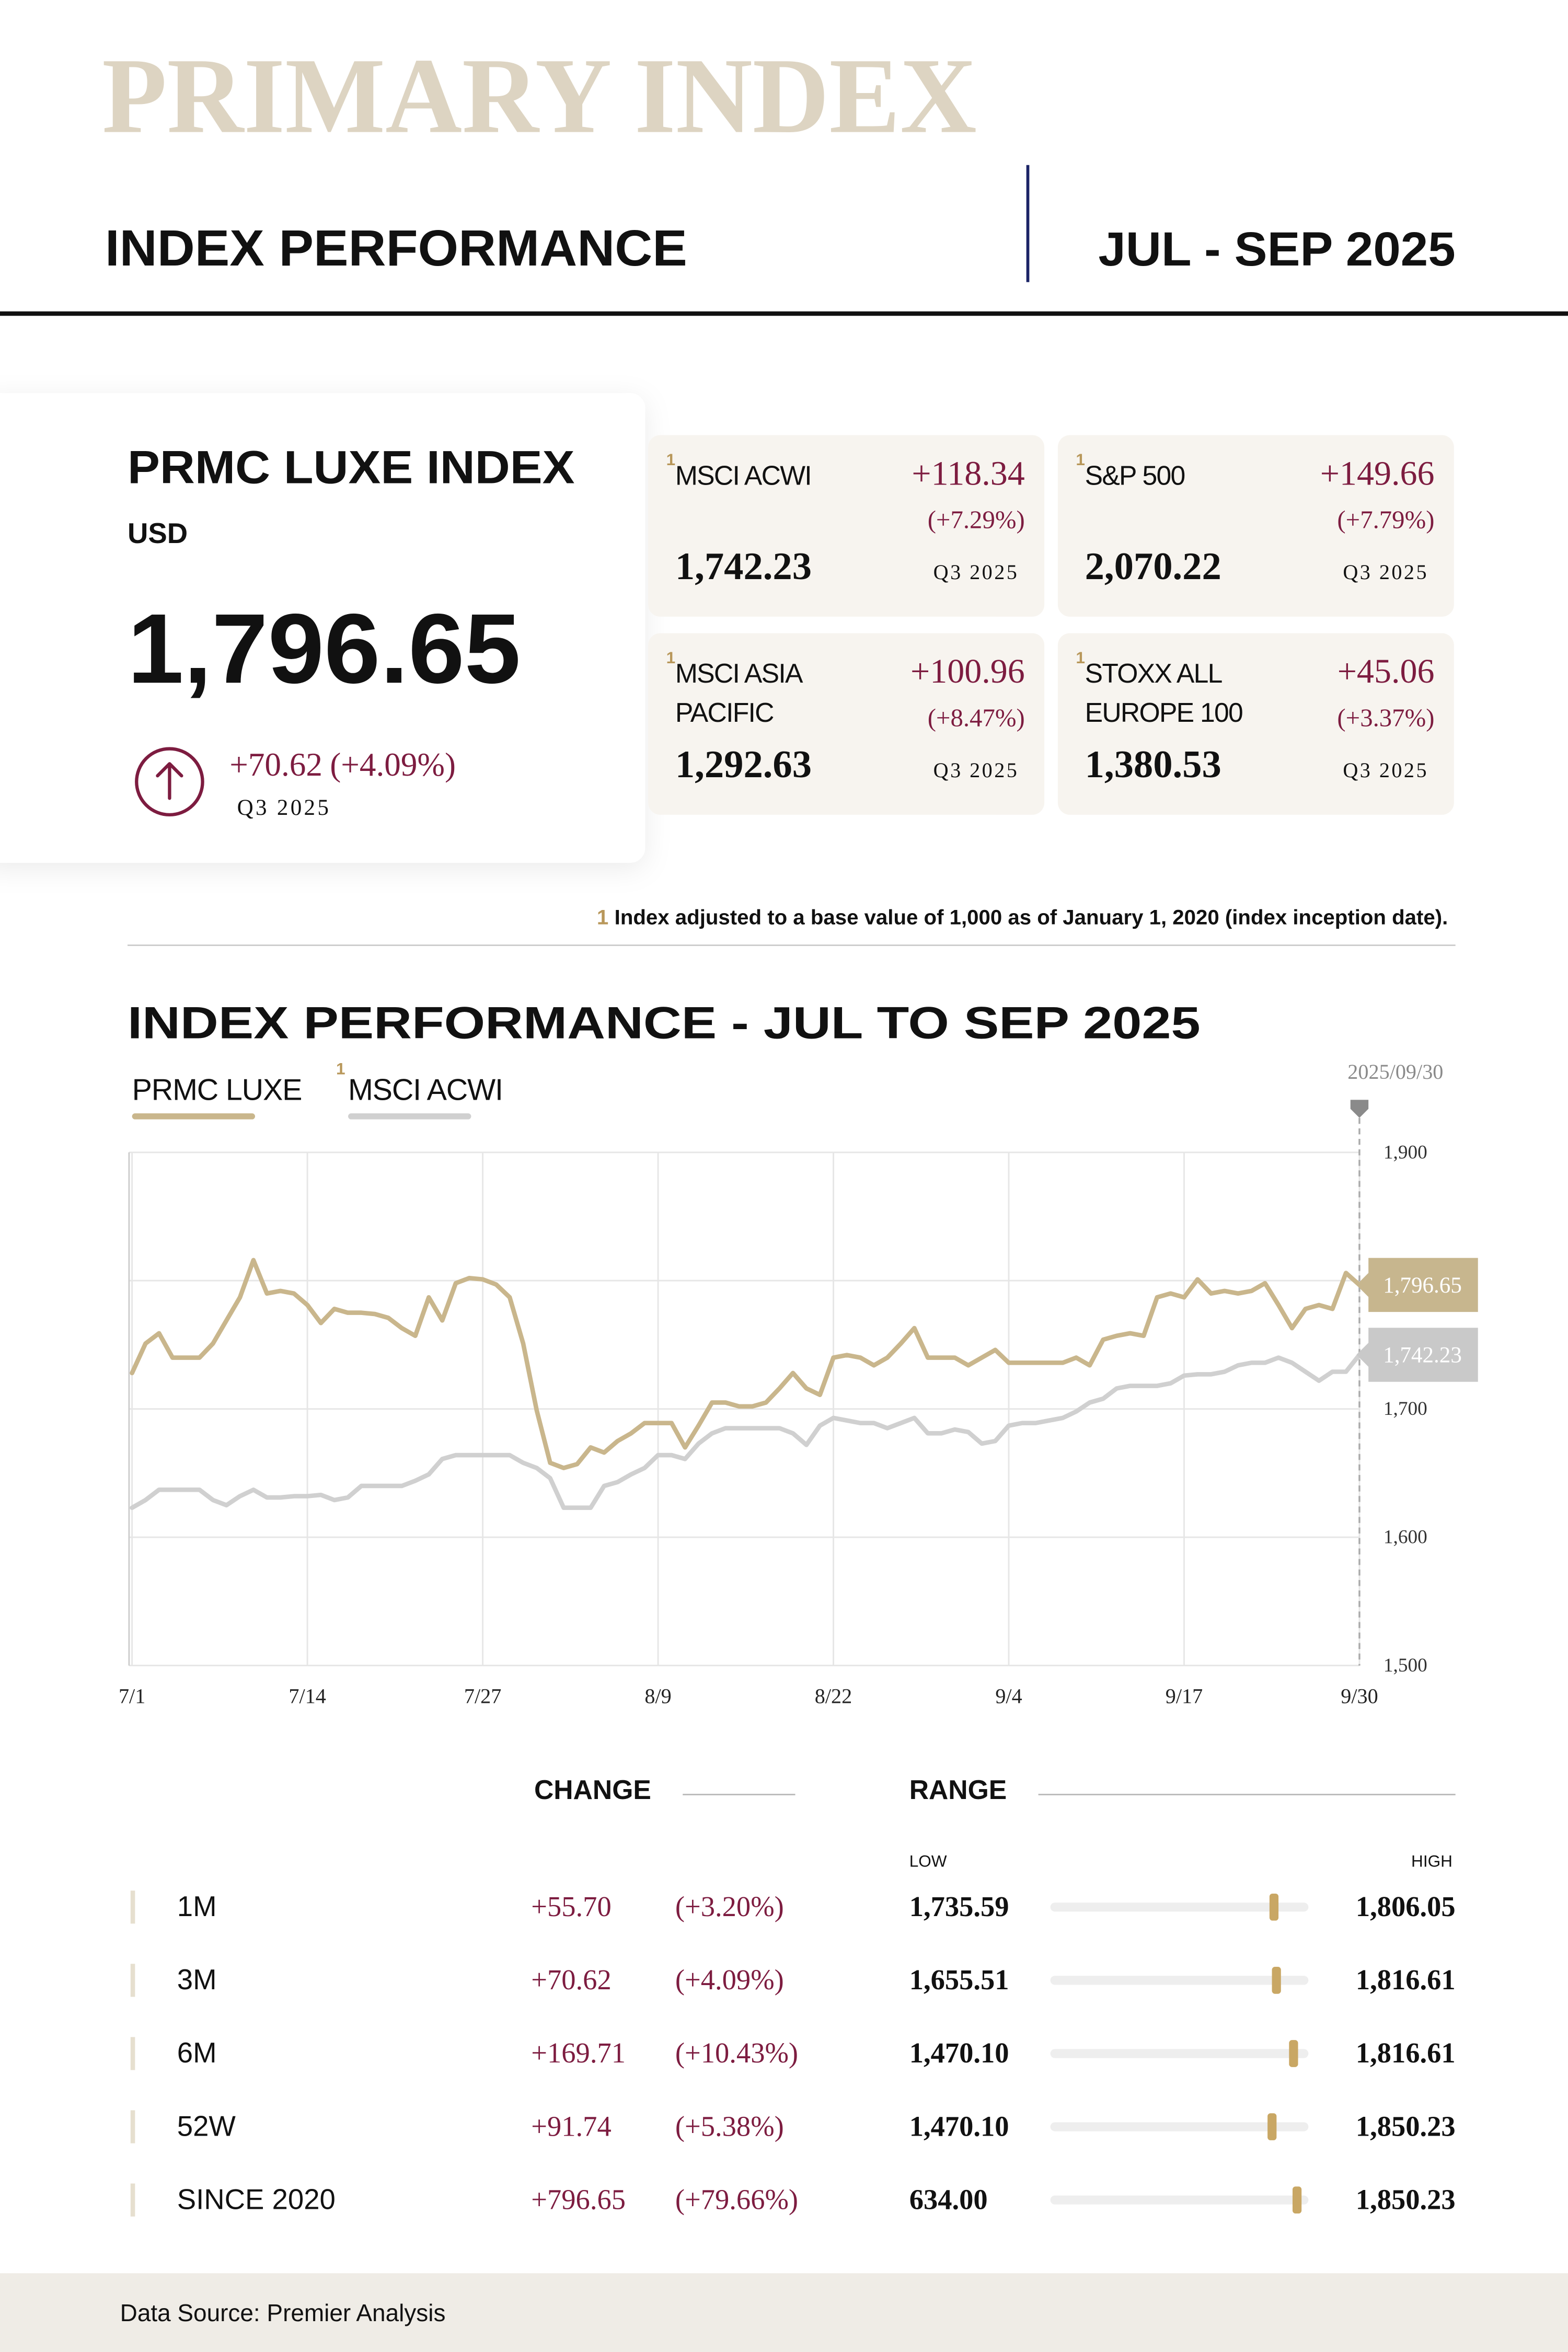 The height and width of the screenshot is (2352, 1568). Describe the element at coordinates (324, 648) in the screenshot. I see `main-value: 1,796.65` at that location.